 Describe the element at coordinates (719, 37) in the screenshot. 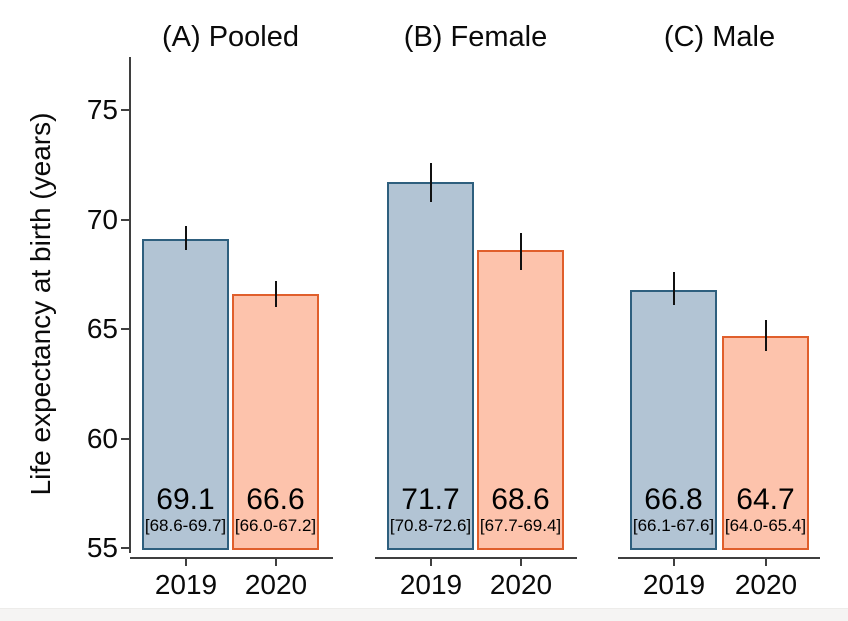

I see `panel-title: (C) Male` at that location.